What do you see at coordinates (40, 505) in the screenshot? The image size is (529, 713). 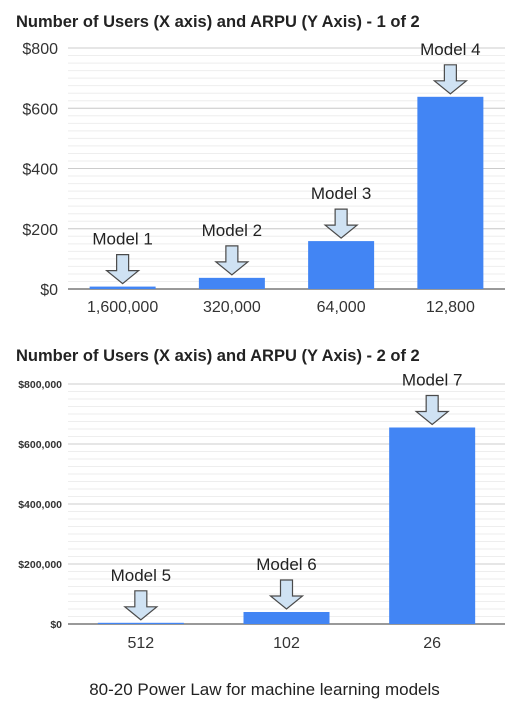 I see `y-tick-label: $400,000` at bounding box center [40, 505].